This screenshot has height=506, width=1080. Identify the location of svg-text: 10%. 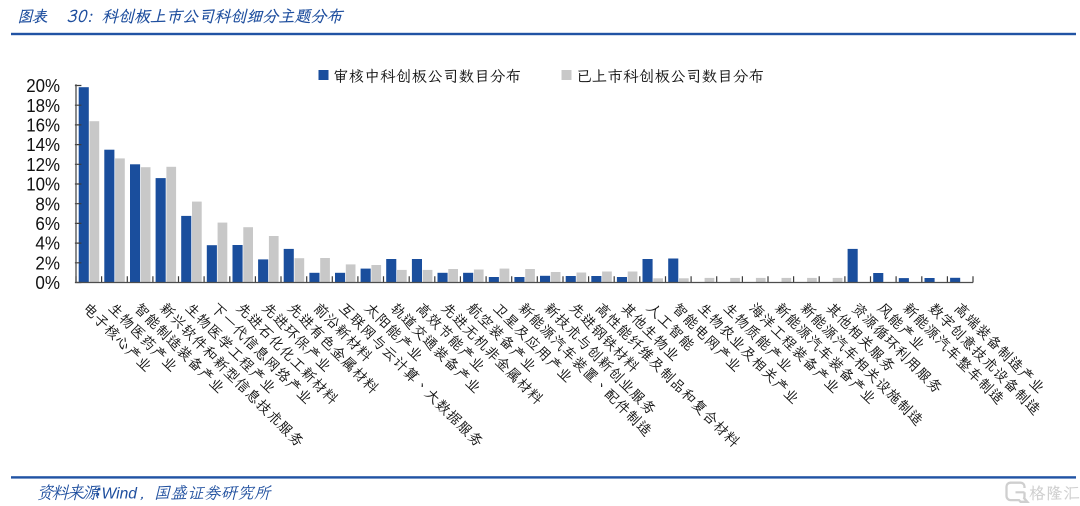
(43, 184).